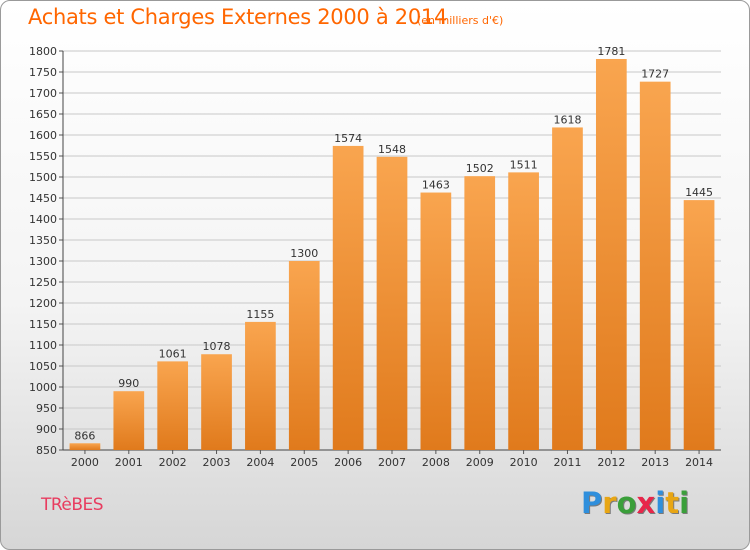  What do you see at coordinates (392, 149) in the screenshot?
I see `data-label-2007: 1548` at bounding box center [392, 149].